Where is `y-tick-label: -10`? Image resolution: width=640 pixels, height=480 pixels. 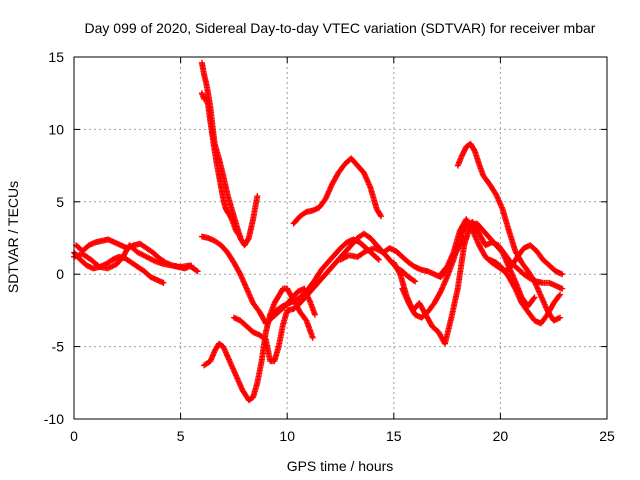 y-tick-label: -10 is located at coordinates (54, 419).